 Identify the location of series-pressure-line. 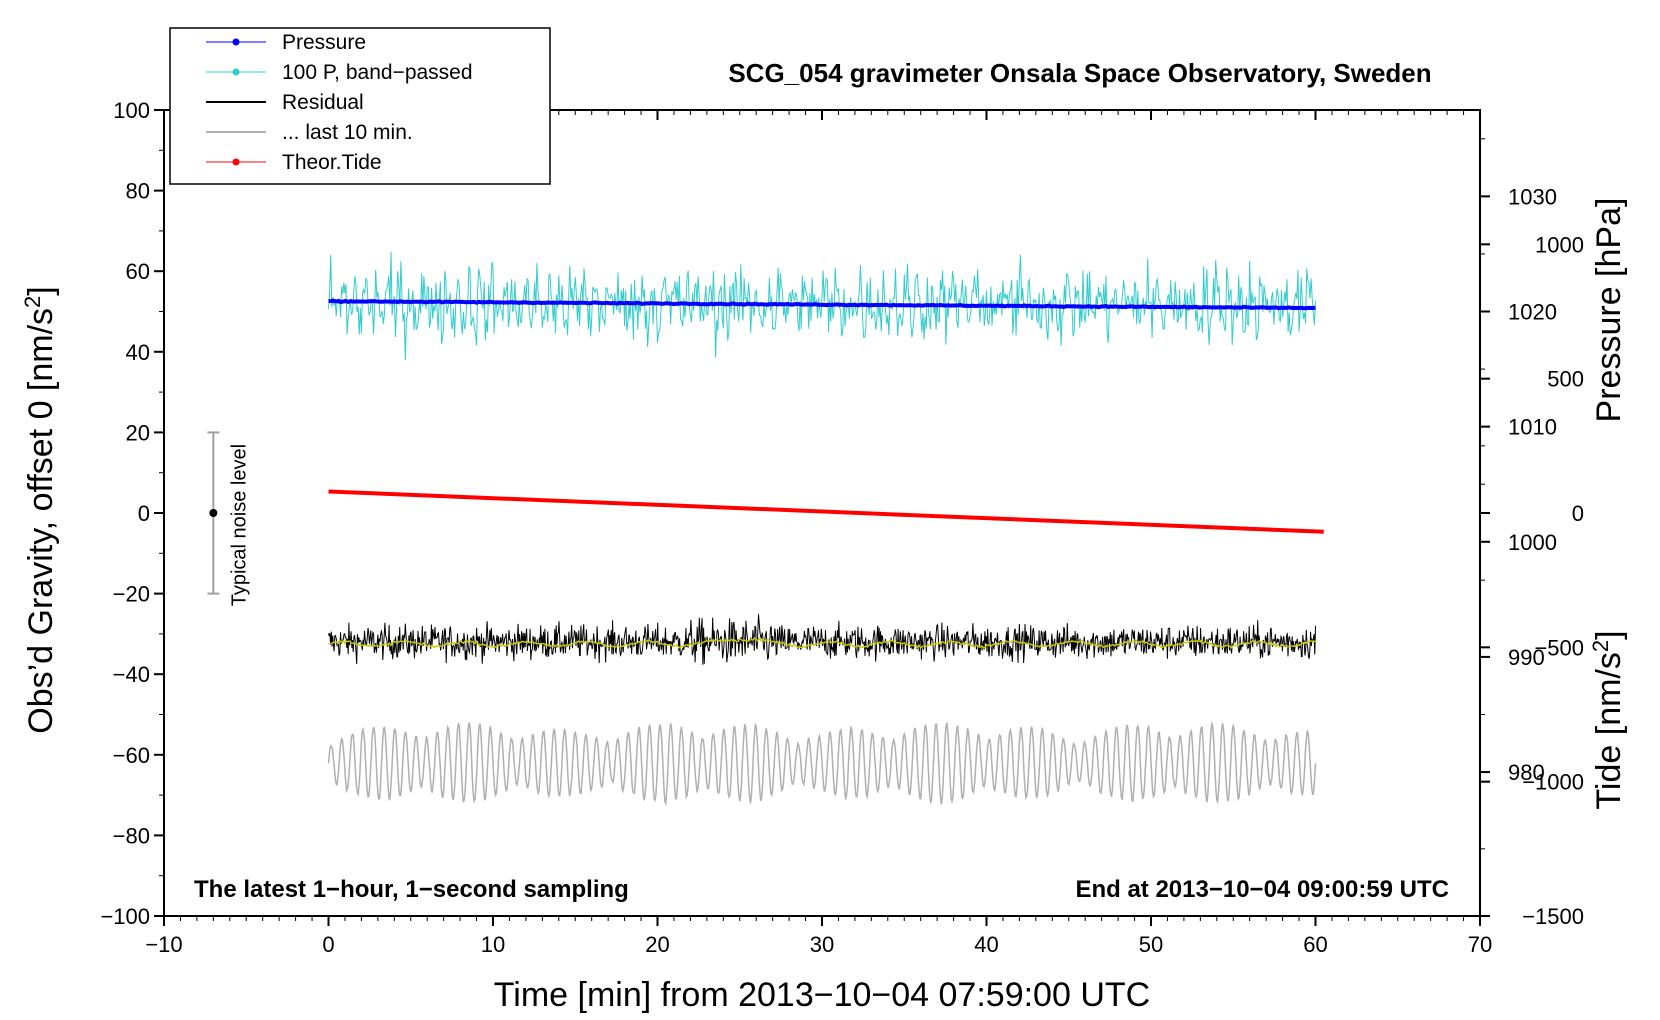
(822, 304).